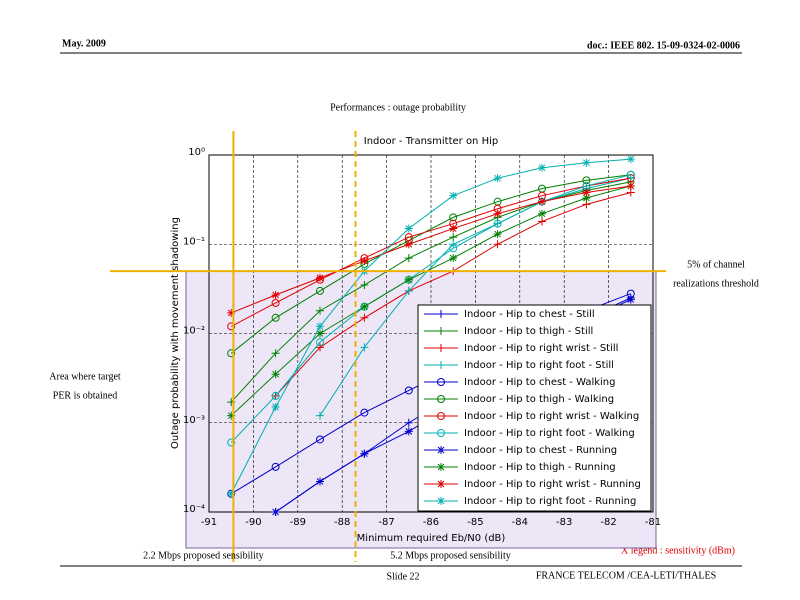 The height and width of the screenshot is (600, 800). What do you see at coordinates (678, 550) in the screenshot?
I see `x-legend-note: X legend : sensitivity (dBm)` at bounding box center [678, 550].